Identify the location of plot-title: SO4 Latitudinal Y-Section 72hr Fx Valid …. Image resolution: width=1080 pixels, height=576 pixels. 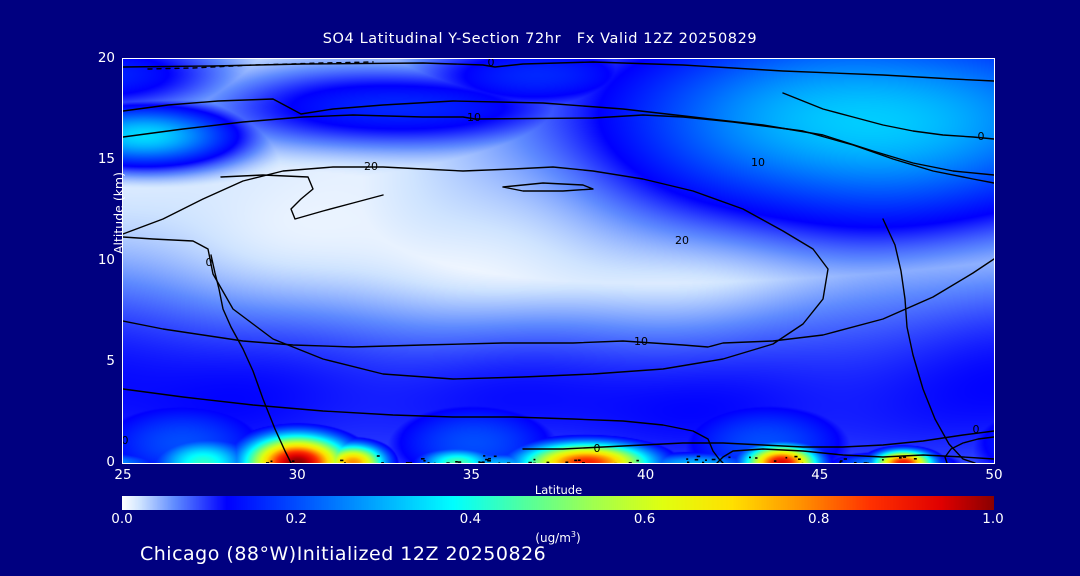
(540, 39).